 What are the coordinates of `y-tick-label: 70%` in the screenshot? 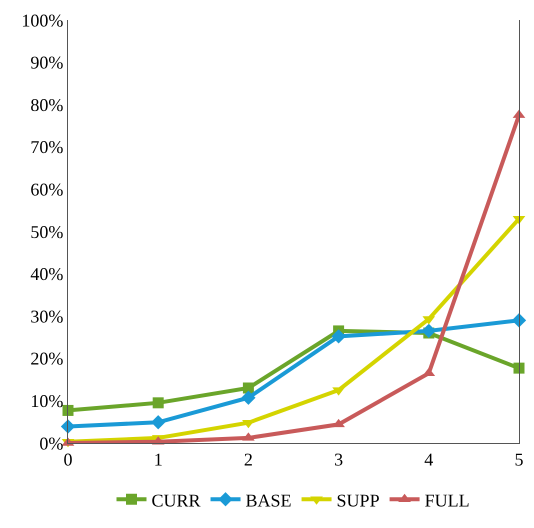 It's located at (47, 147).